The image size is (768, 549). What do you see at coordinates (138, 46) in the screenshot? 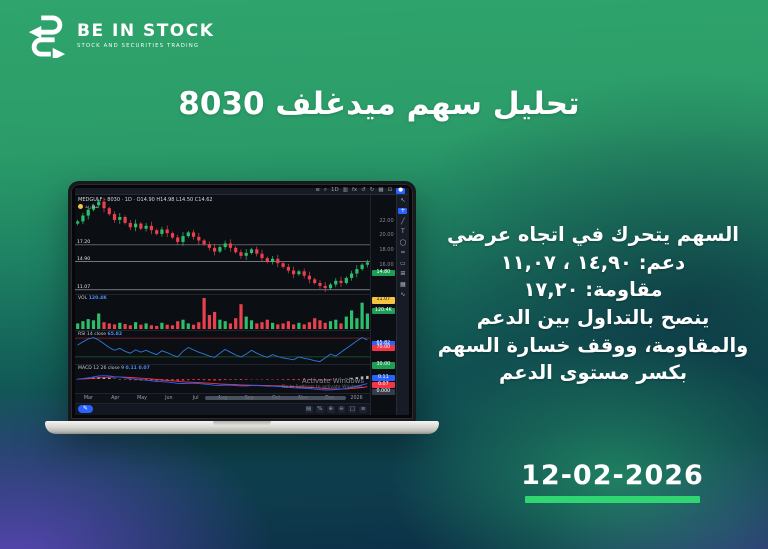
I see `brand-tagline: STOCK AND SECURITIES TRADING` at bounding box center [138, 46].